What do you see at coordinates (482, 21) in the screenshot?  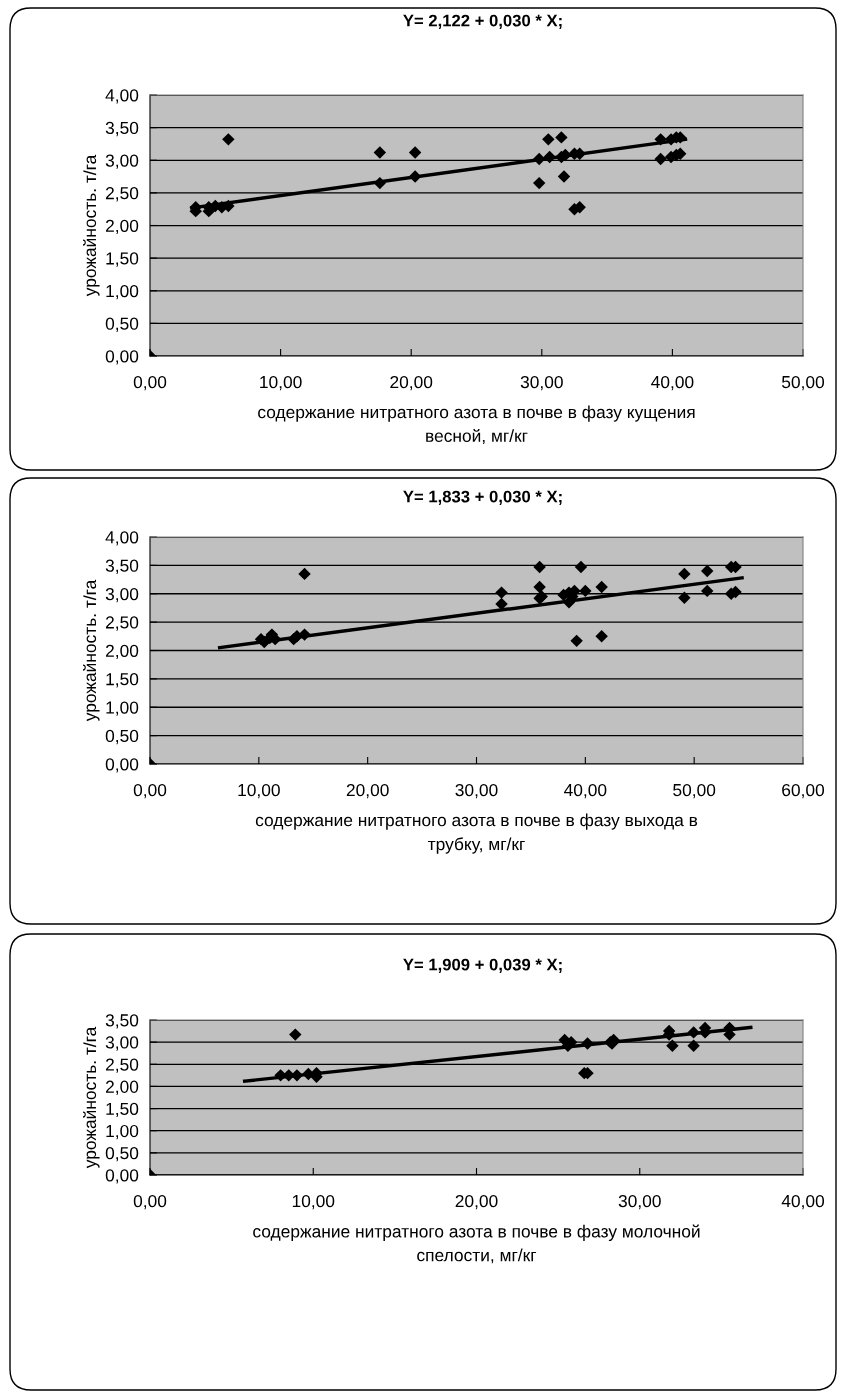 I see `chart-title: Y= 2,122 + 0,030 * X;` at bounding box center [482, 21].